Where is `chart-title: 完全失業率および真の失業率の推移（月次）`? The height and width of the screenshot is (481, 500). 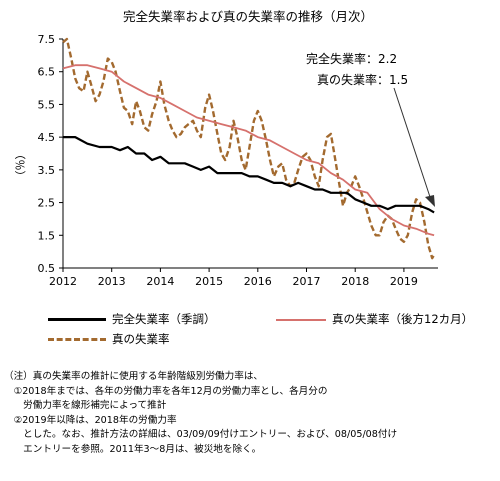
chart-title: 完全失業率および真の失業率の推移（月次） is located at coordinates (248, 16).